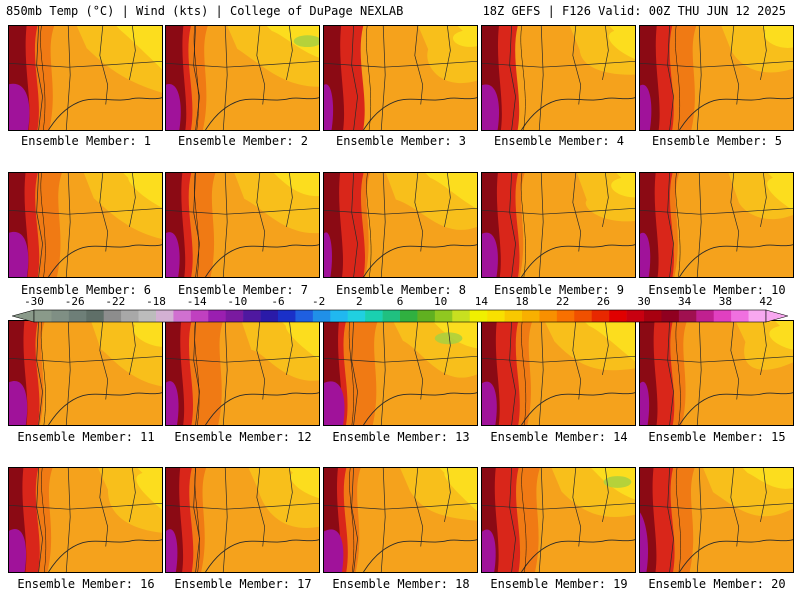 The height and width of the screenshot is (600, 800). I want to click on ensemble-member-label: Ensemble Member: 3, so click(401, 141).